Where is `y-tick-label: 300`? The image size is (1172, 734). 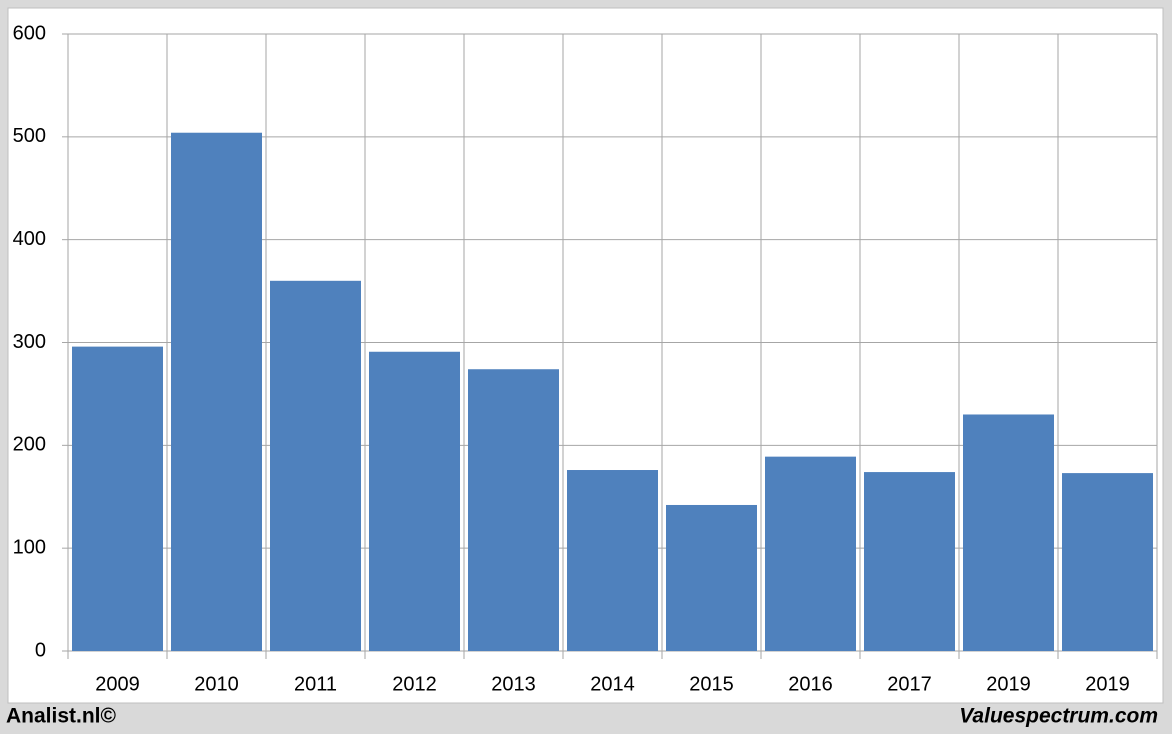 y-tick-label: 300 is located at coordinates (29, 342).